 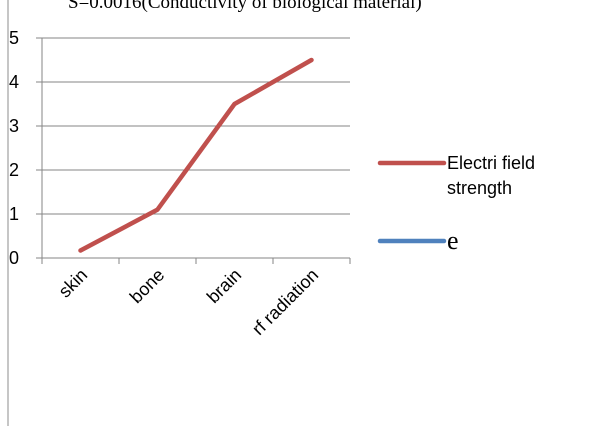 What do you see at coordinates (14, 38) in the screenshot?
I see `y-tick-label: 5` at bounding box center [14, 38].